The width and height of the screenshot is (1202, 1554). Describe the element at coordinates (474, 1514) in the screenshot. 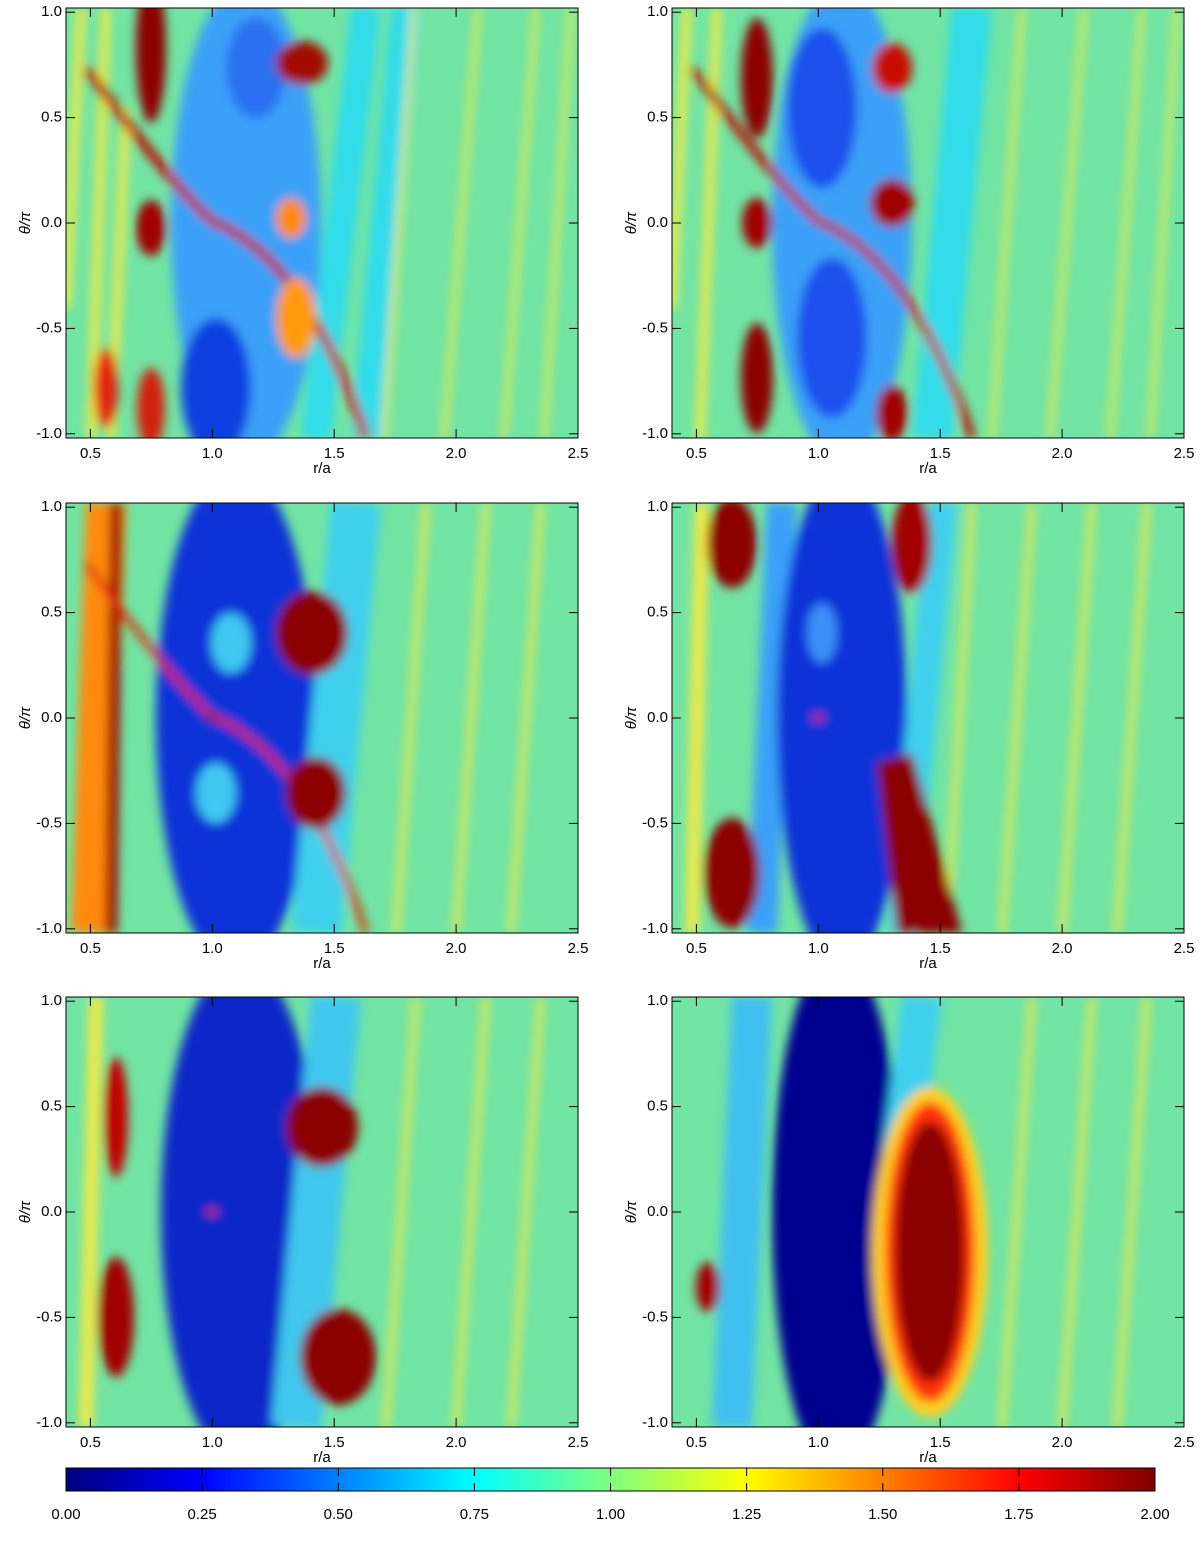

I see `colorbar-tick-label: 0.75` at that location.